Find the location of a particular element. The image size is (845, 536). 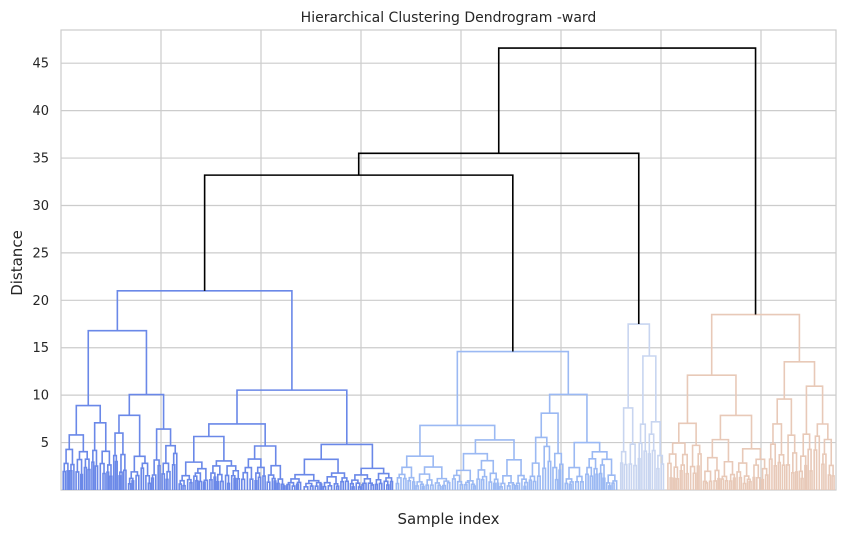

chart-title: Hierarchical Clustering Dendrogram -ward is located at coordinates (449, 18).